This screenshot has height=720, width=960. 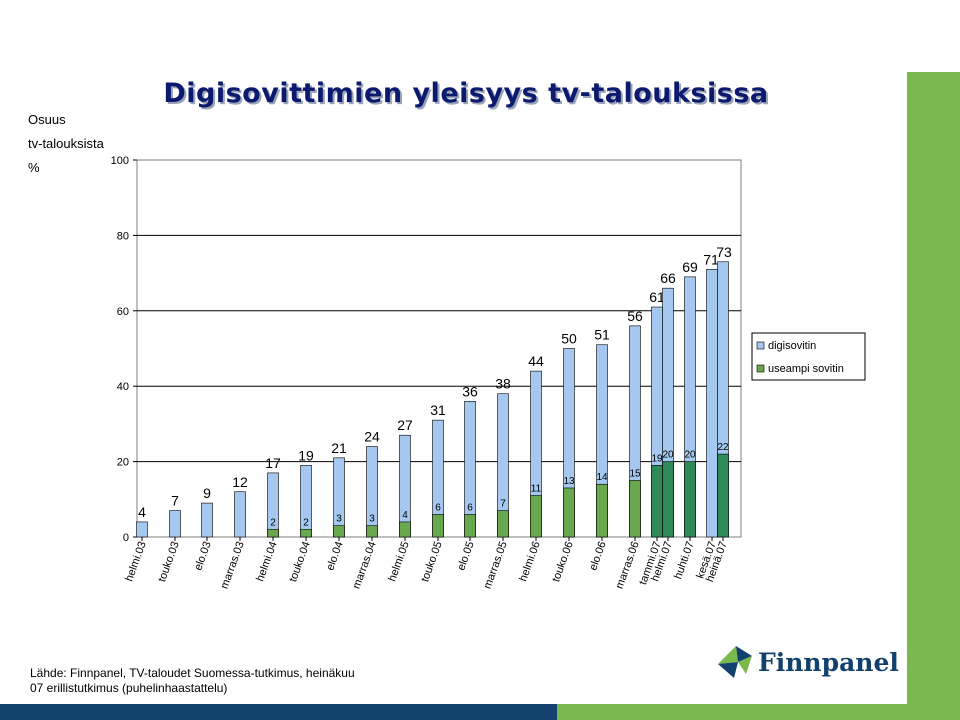 I want to click on legend-swatch-useampi-sovitin, so click(x=760, y=368).